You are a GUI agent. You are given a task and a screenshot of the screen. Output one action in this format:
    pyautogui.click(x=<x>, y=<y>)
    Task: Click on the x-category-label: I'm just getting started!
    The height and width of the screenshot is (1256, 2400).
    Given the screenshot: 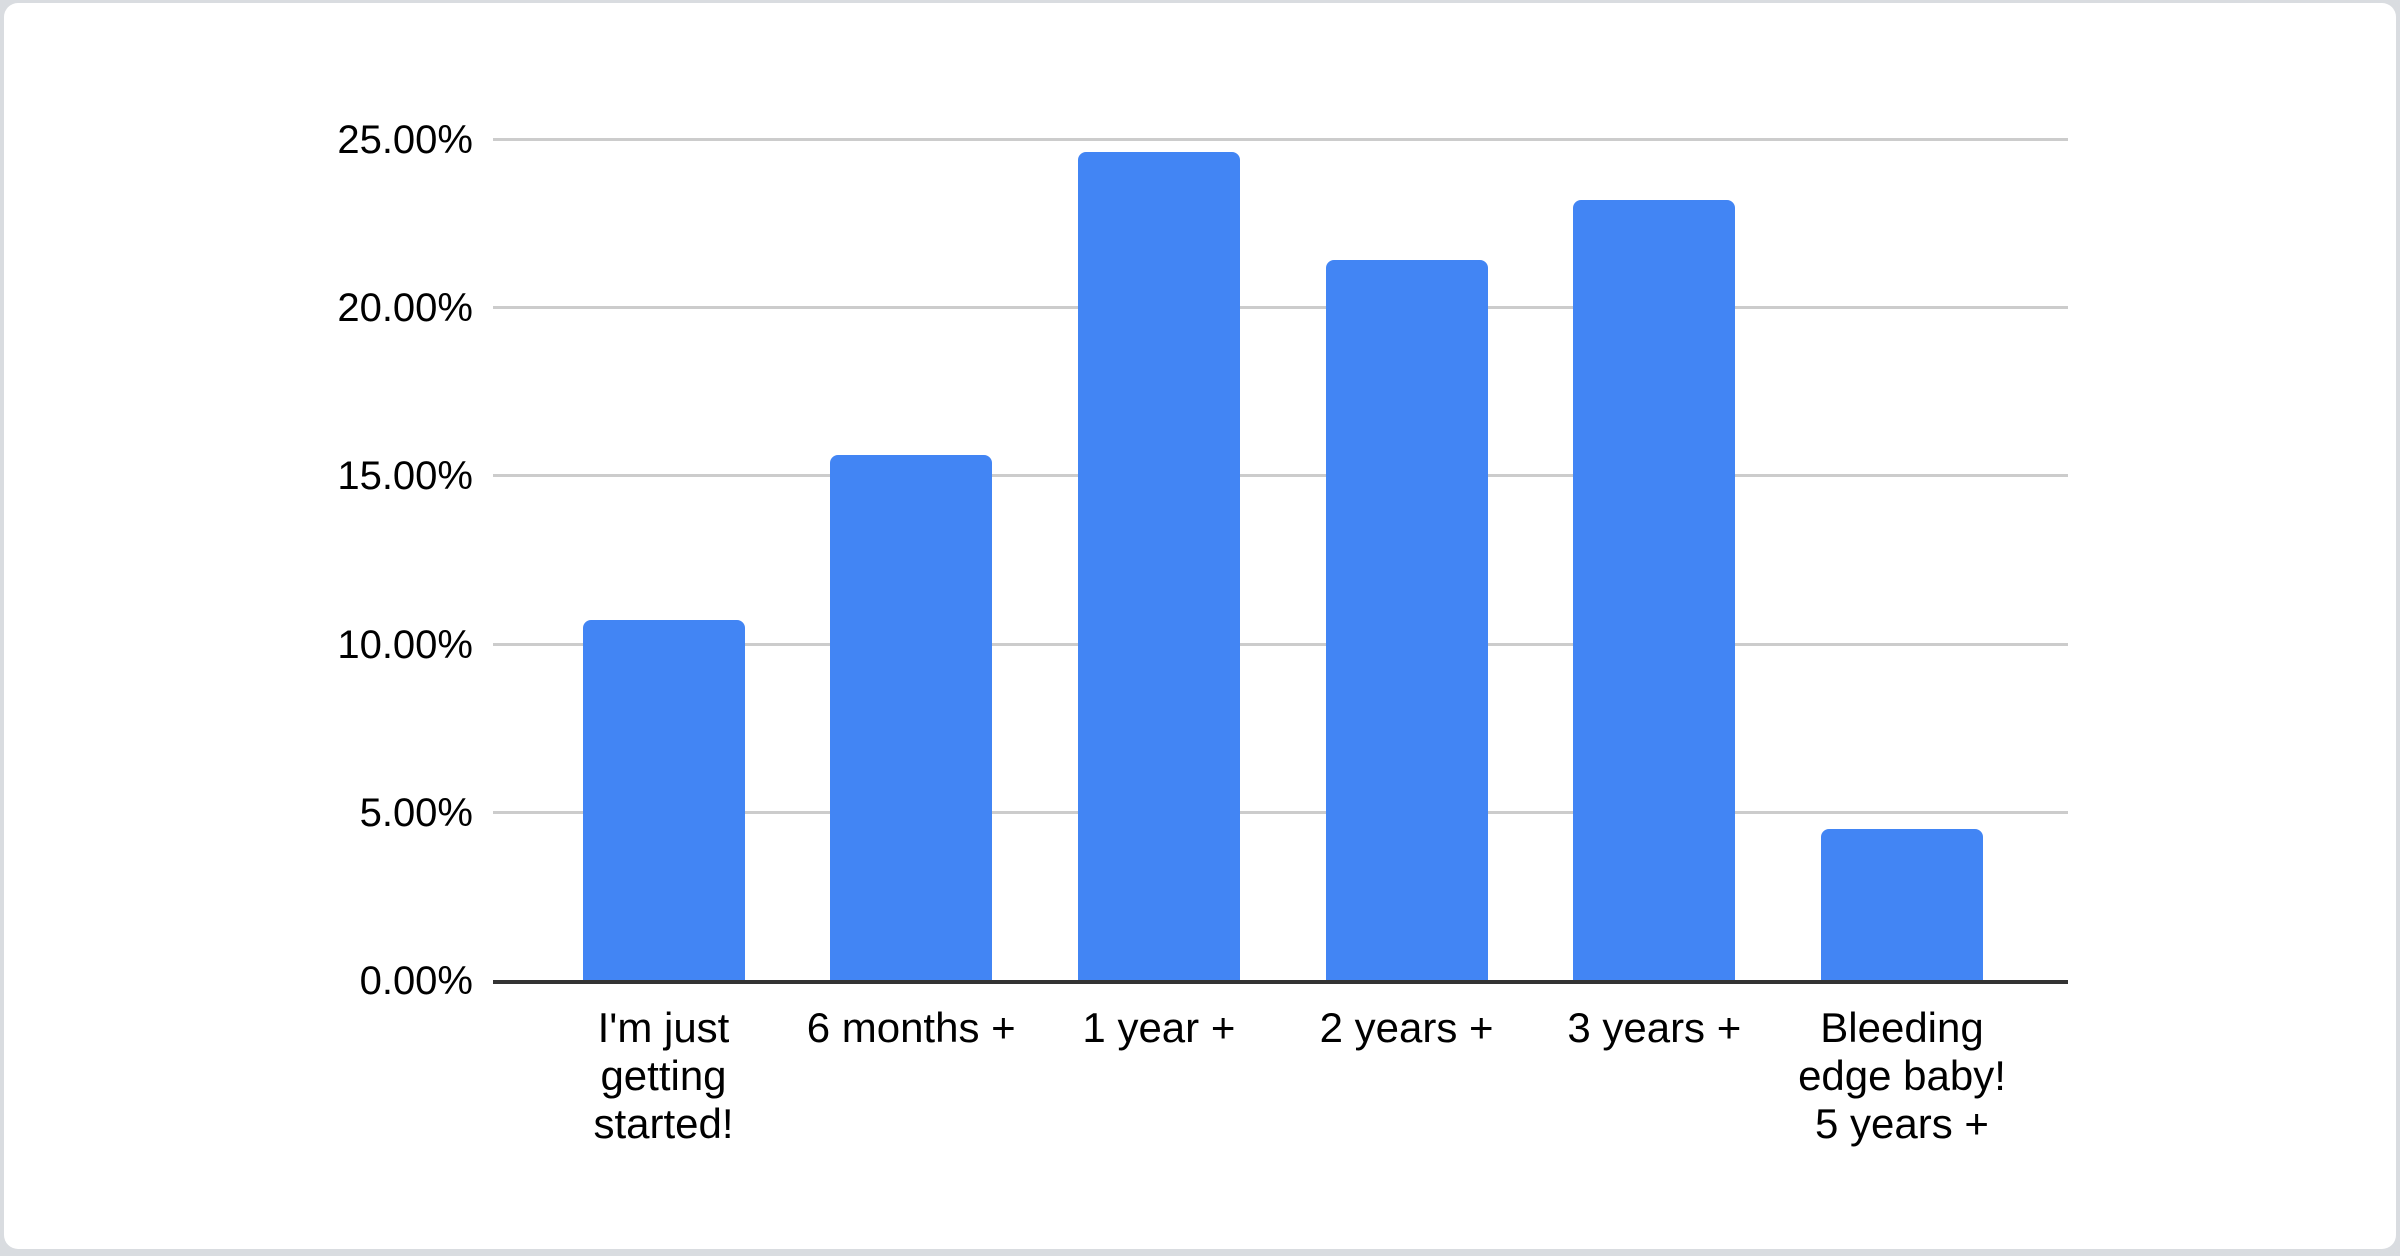 What is the action you would take?
    pyautogui.click(x=663, y=1075)
    